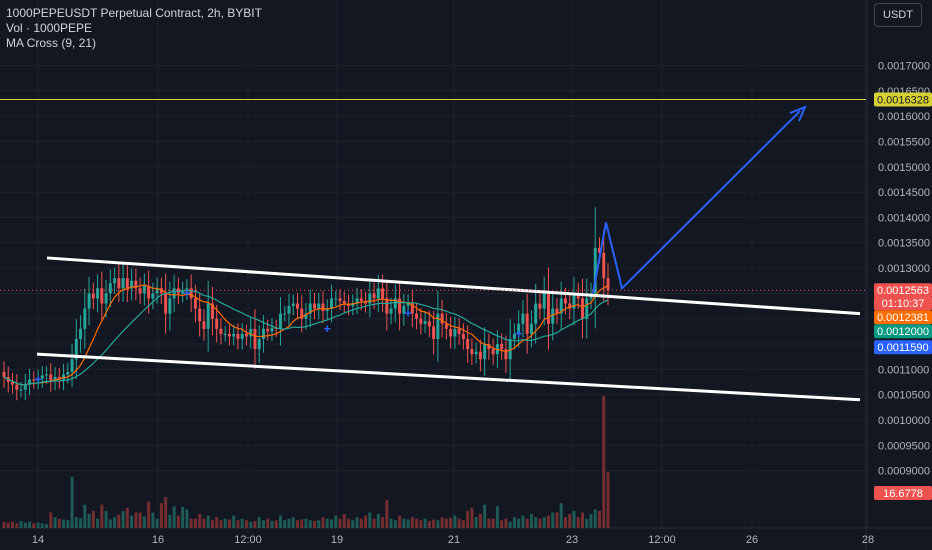 This screenshot has height=550, width=932. I want to click on projection-path, so click(696, 202).